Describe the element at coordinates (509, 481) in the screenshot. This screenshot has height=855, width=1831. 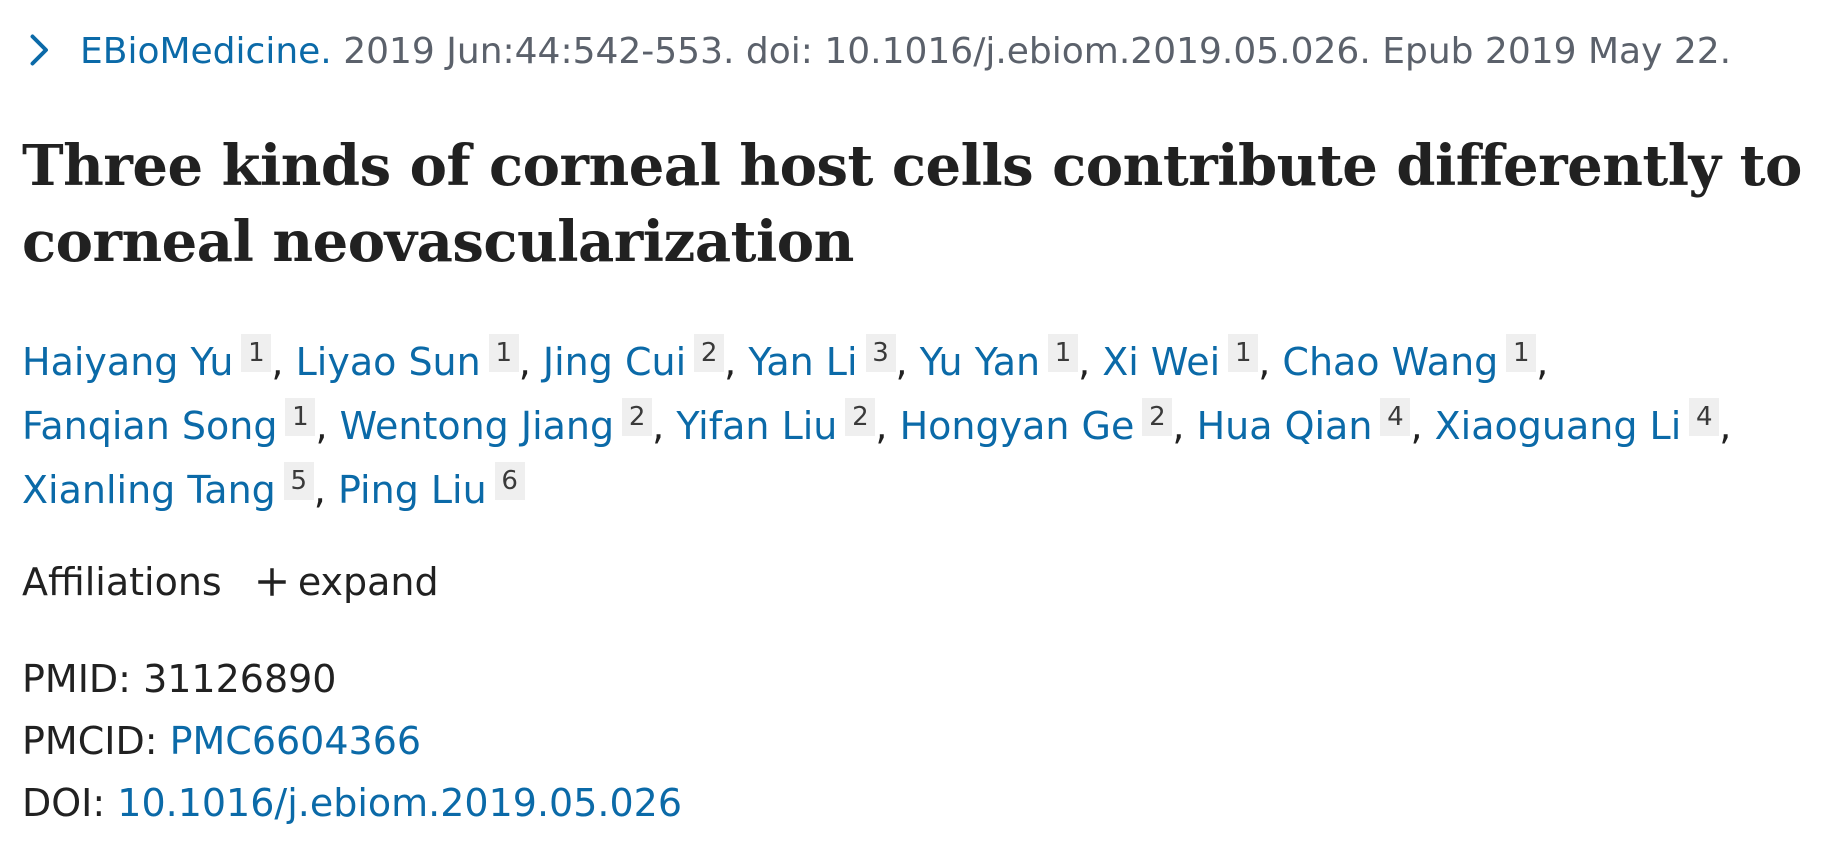
I see `affiliation-number-badge: 6` at that location.